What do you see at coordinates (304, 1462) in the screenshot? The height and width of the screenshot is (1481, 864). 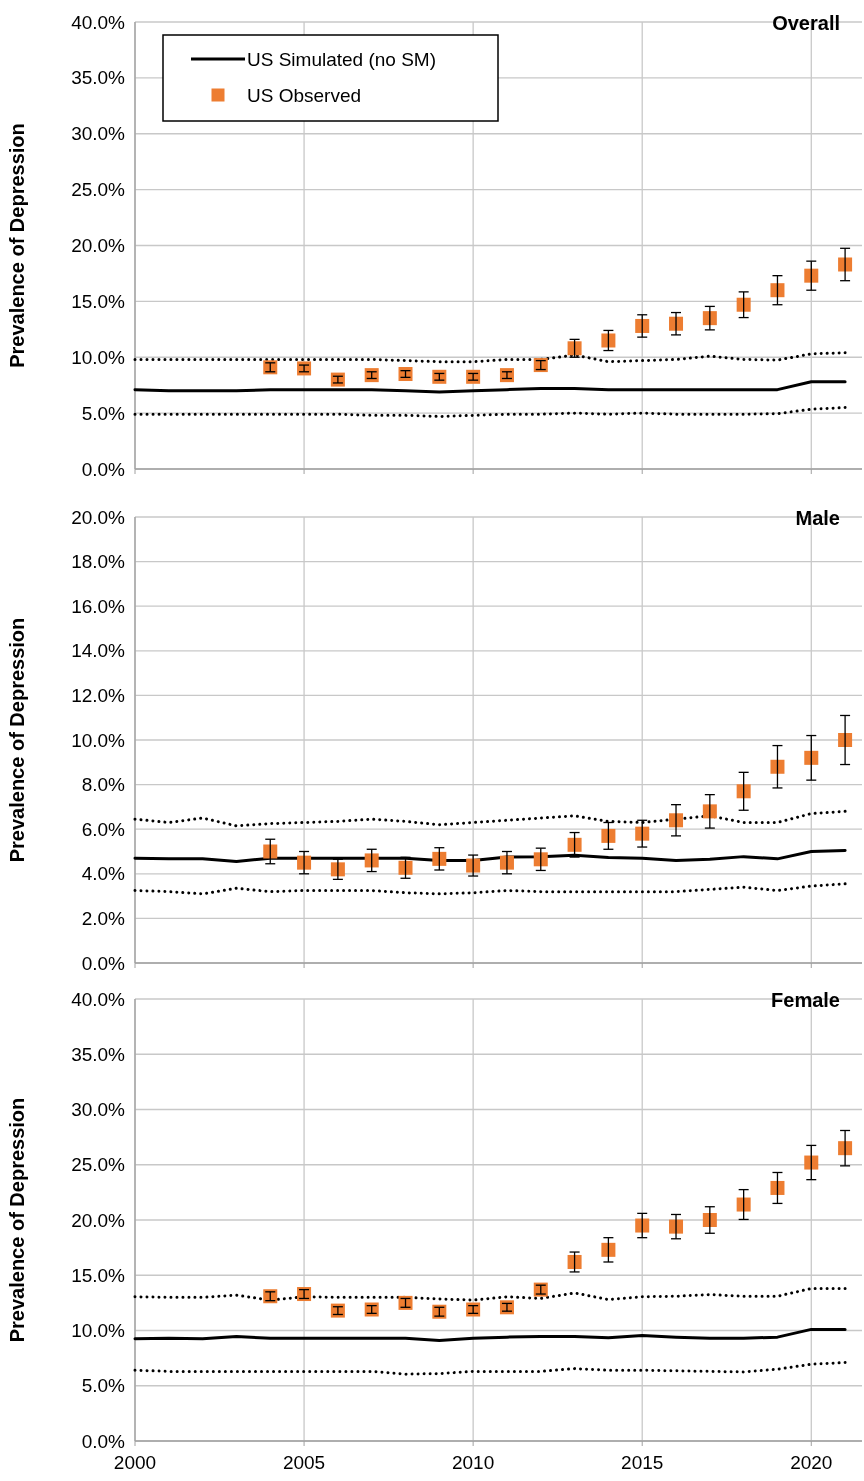 I see `x-tick-label: 2005` at bounding box center [304, 1462].